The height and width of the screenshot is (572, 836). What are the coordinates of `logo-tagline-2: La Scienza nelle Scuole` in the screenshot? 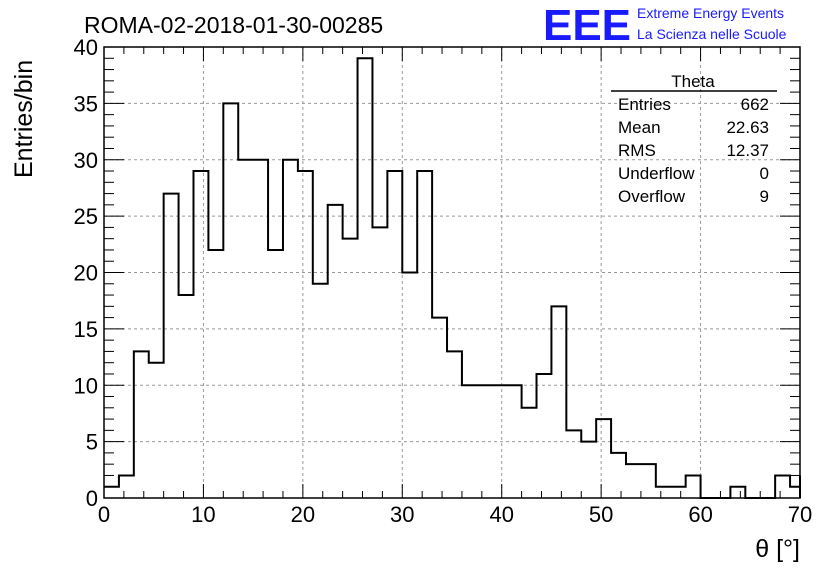 It's located at (712, 34).